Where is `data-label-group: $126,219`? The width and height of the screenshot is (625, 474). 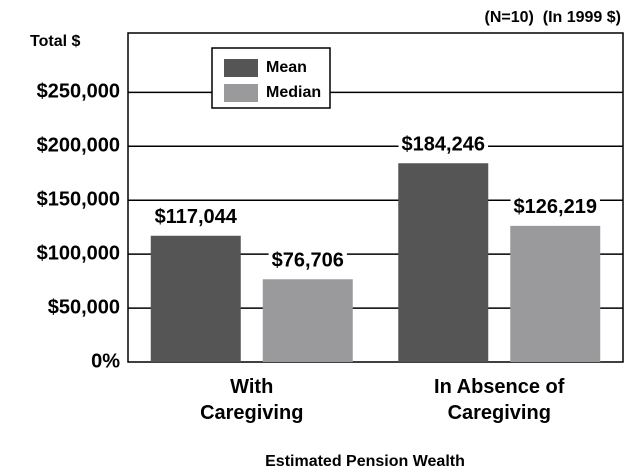
data-label-group: $126,219 is located at coordinates (555, 207).